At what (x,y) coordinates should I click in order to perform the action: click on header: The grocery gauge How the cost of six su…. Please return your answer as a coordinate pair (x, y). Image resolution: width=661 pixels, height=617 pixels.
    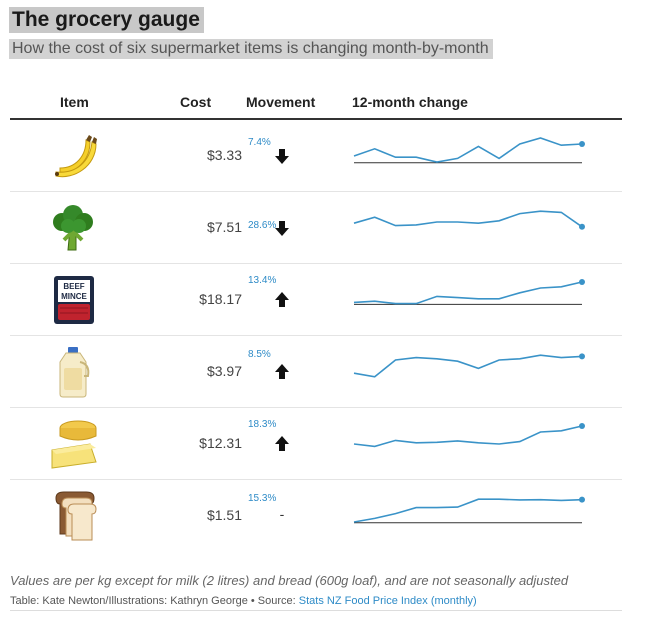
    Looking at the image, I should click on (251, 33).